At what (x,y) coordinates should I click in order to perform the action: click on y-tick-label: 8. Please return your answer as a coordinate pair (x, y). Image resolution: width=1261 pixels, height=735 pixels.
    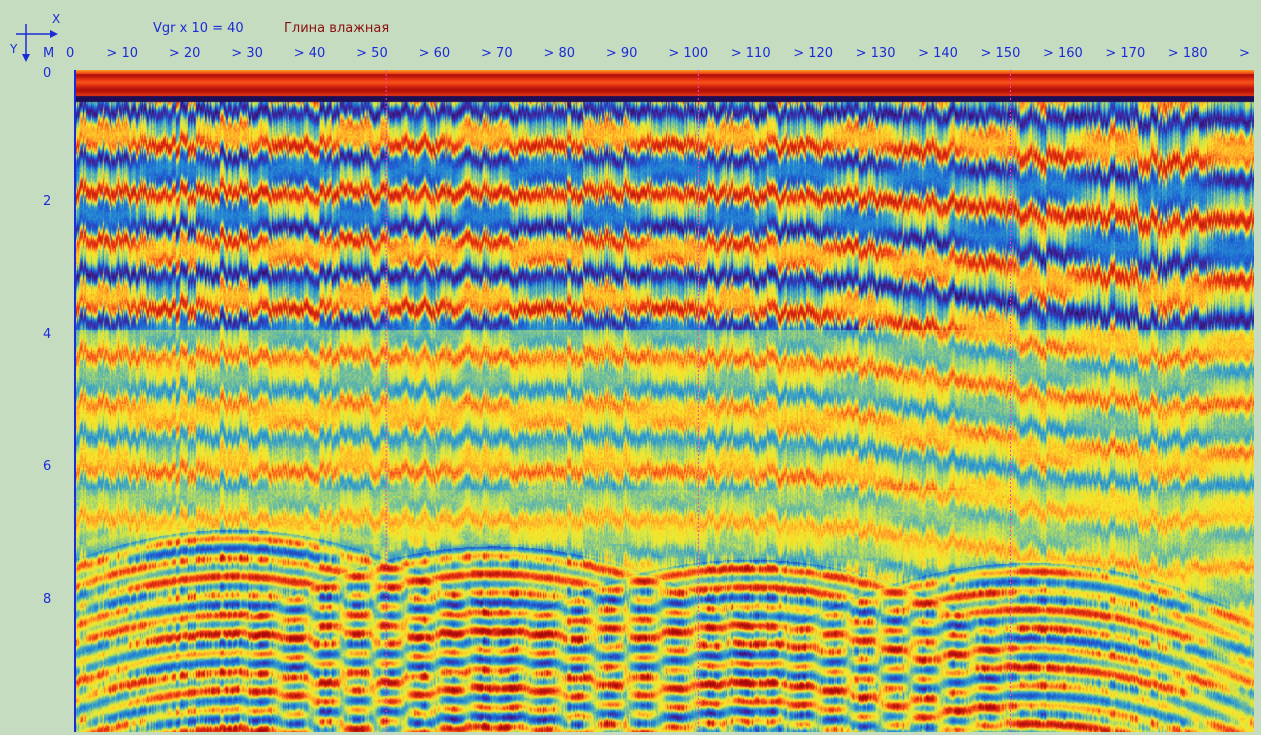
    Looking at the image, I should click on (47, 599).